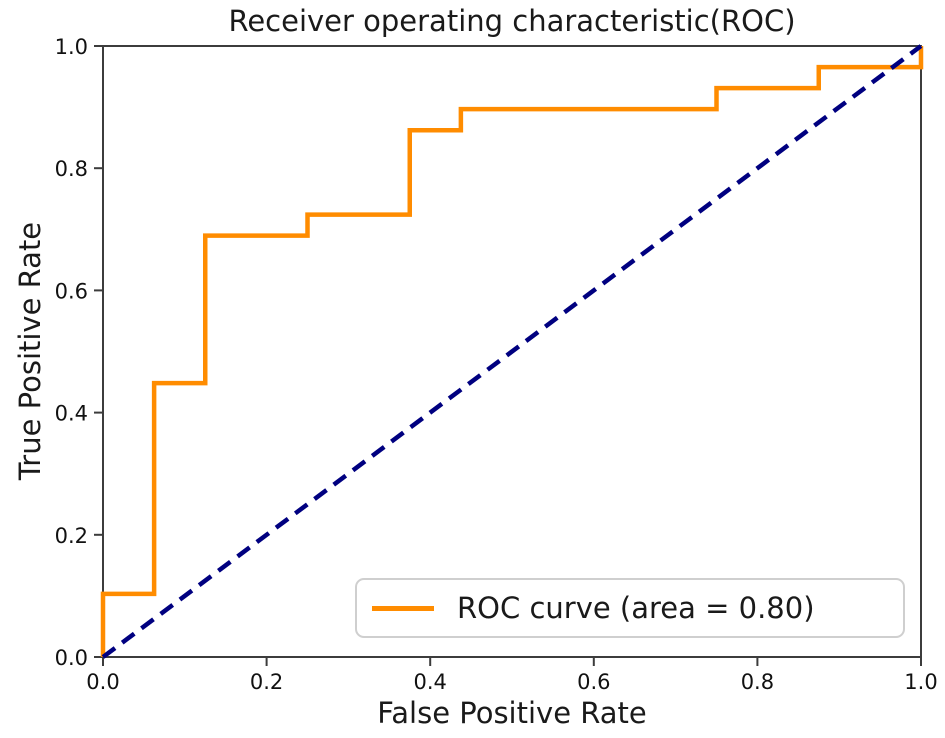 The image size is (945, 738). Describe the element at coordinates (512, 21) in the screenshot. I see `chart-title: Receiver operating characteristic(ROC)` at that location.